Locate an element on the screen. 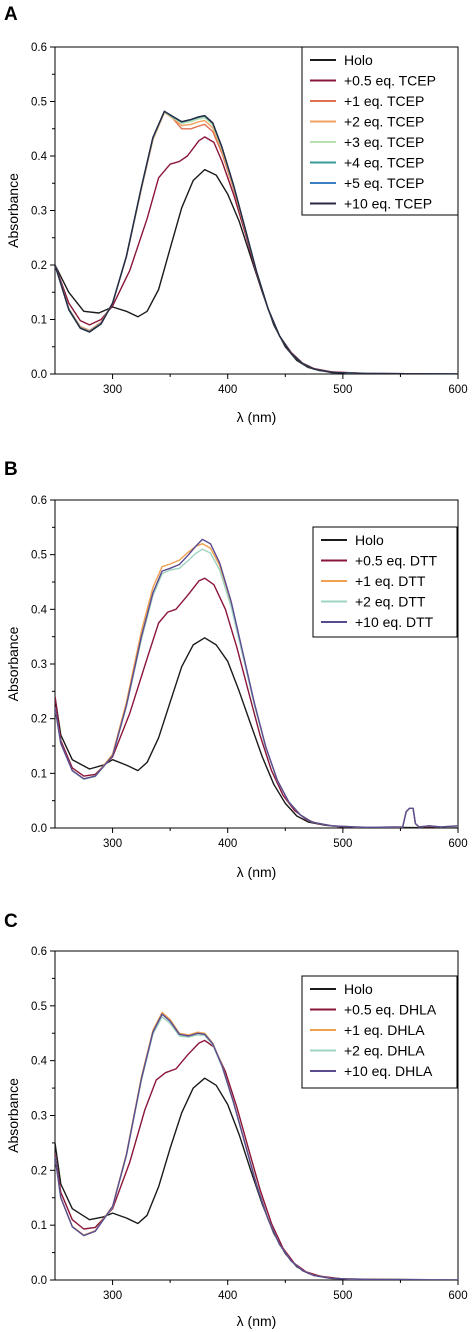 Image resolution: width=474 pixels, height=1332 pixels. legend-label: +2 eq. TCEP is located at coordinates (384, 122).